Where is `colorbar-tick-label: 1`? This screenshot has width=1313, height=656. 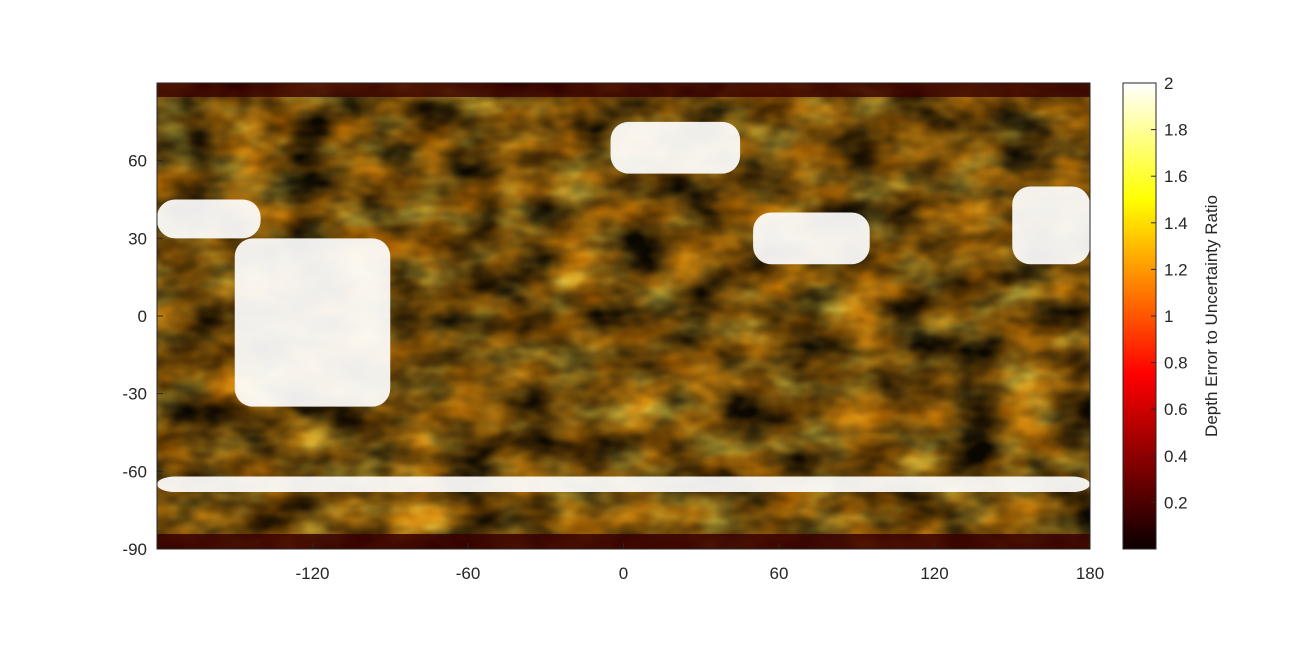
colorbar-tick-label: 1 is located at coordinates (1168, 316).